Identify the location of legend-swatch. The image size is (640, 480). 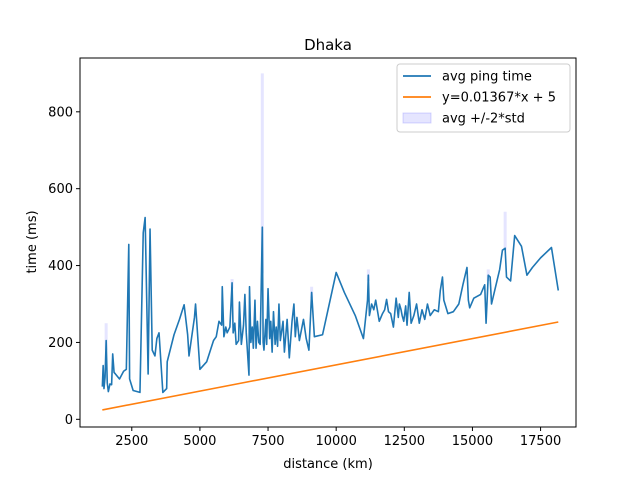
(417, 118).